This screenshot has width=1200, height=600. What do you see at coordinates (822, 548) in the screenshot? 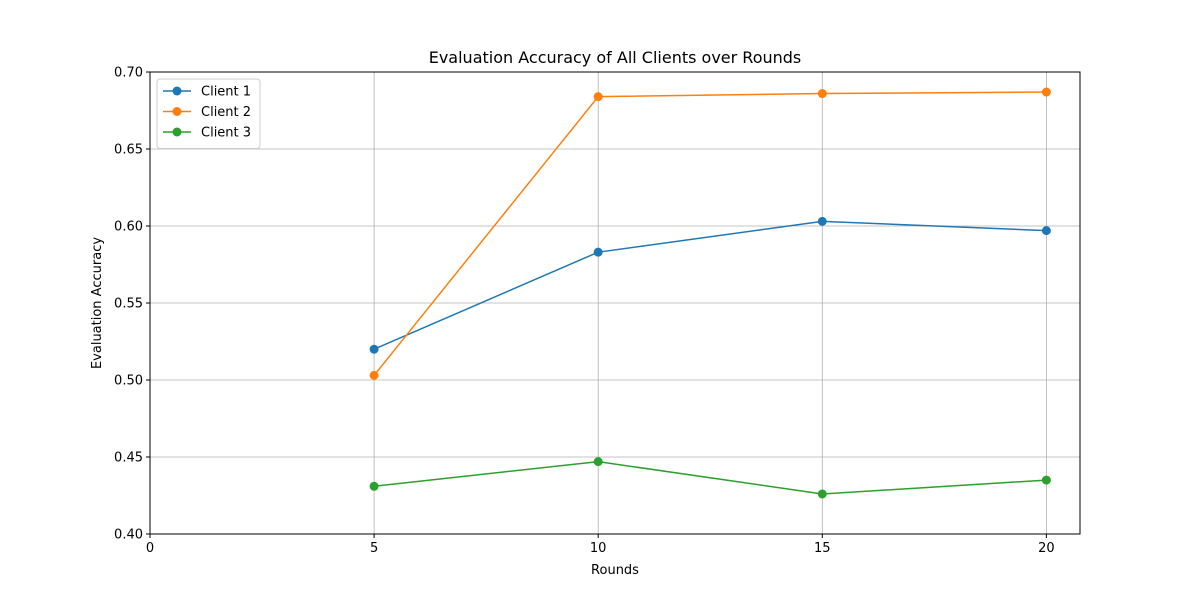
I see `x-tick-label: 15` at bounding box center [822, 548].